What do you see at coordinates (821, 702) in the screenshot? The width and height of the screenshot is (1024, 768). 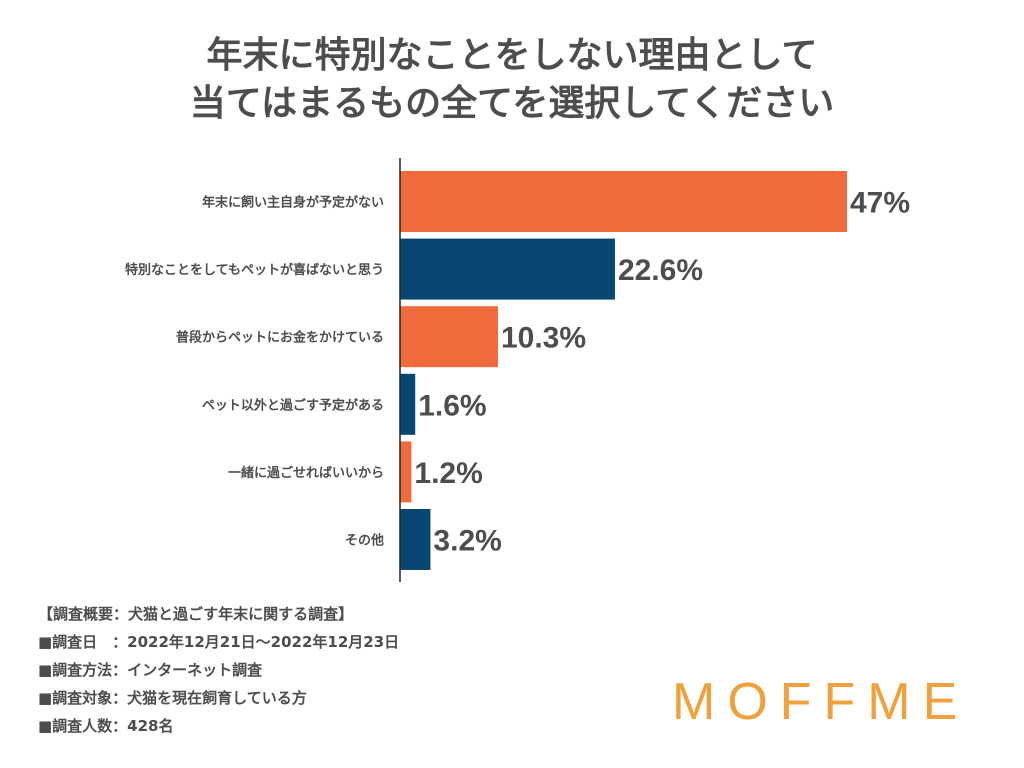 I see `moffme-logo: MOFFME` at bounding box center [821, 702].